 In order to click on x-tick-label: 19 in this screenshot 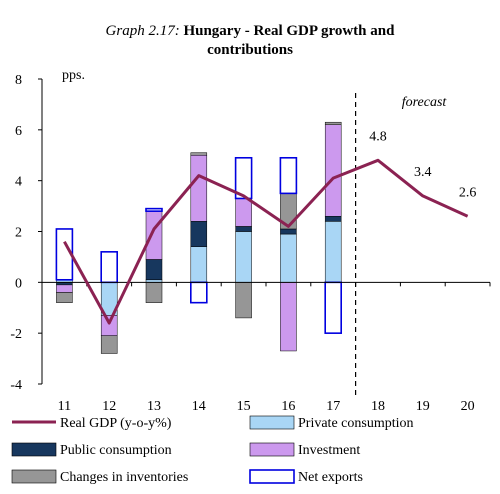, I will do `click(423, 406)`.